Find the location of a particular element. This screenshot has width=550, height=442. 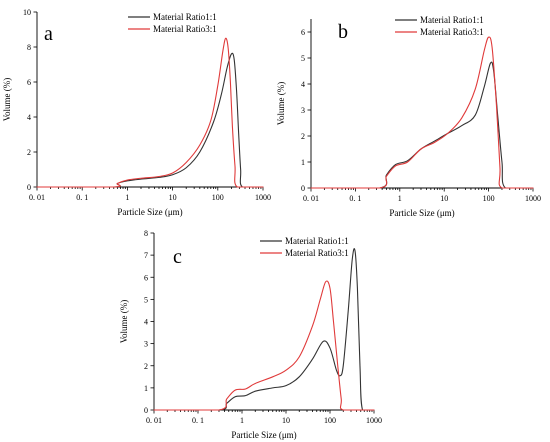

panel-label: a is located at coordinates (48, 34).